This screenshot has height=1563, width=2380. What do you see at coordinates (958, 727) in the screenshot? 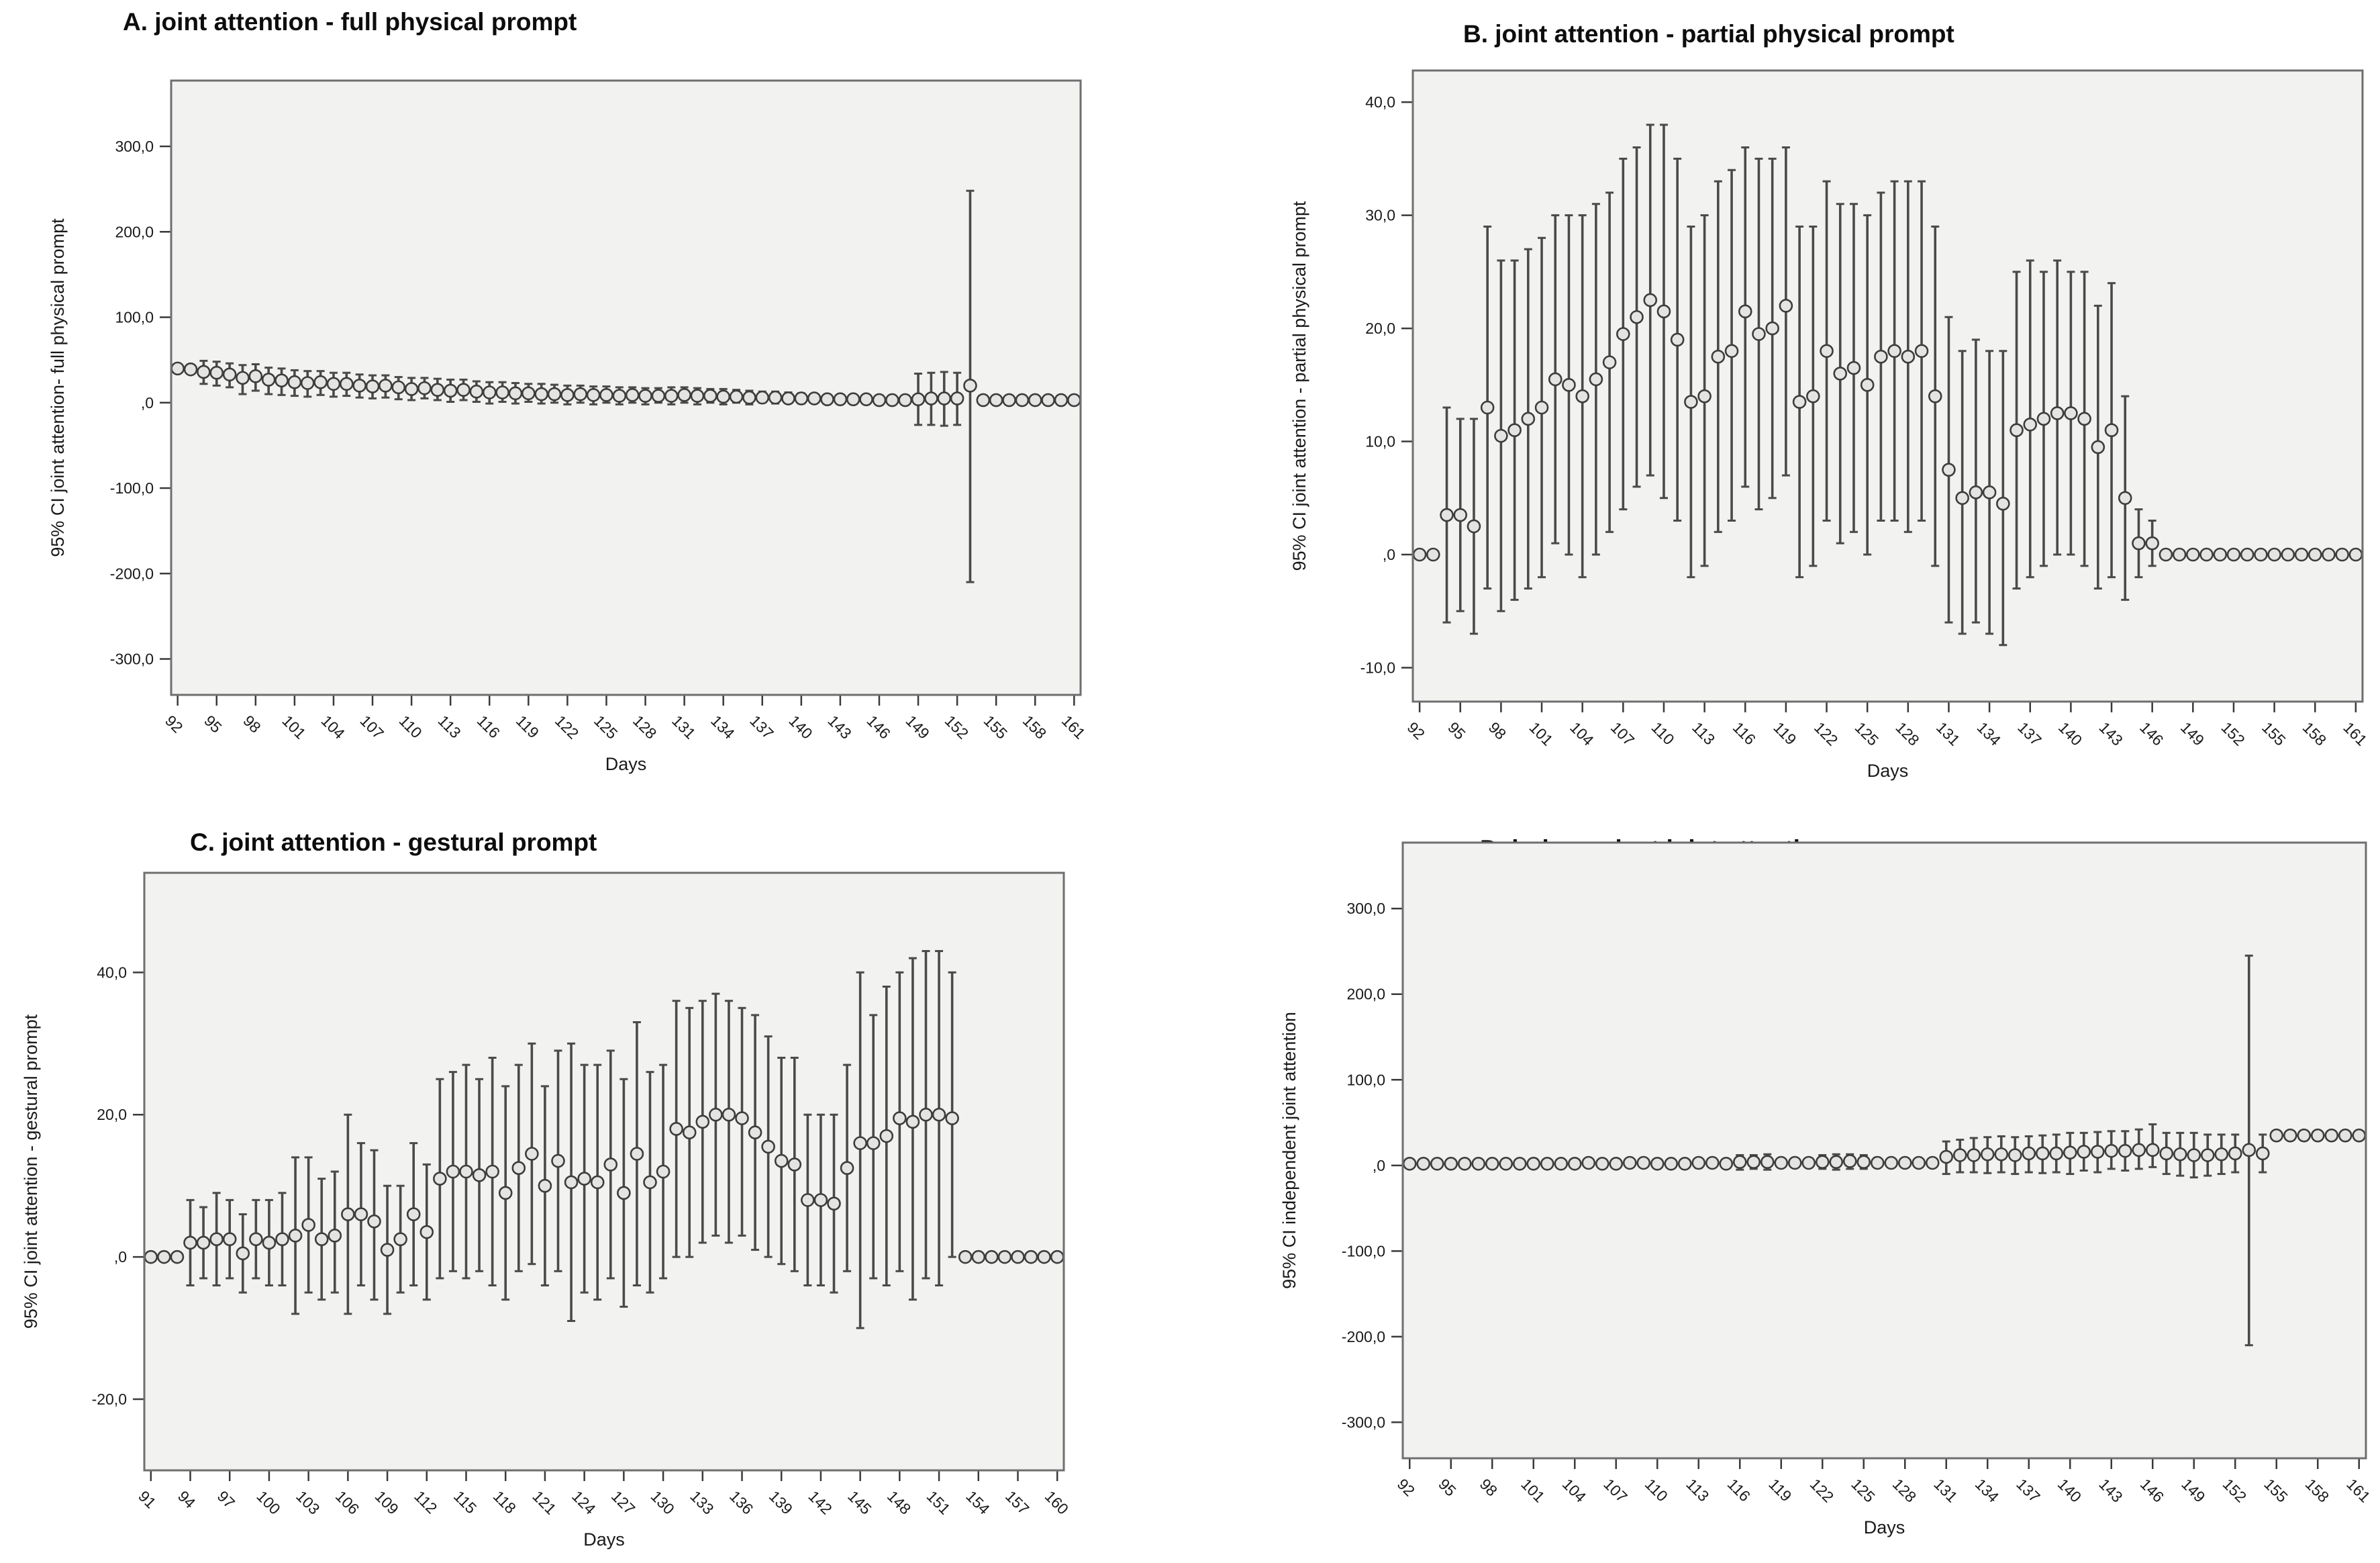
I see `x-tick-label: 152` at bounding box center [958, 727].